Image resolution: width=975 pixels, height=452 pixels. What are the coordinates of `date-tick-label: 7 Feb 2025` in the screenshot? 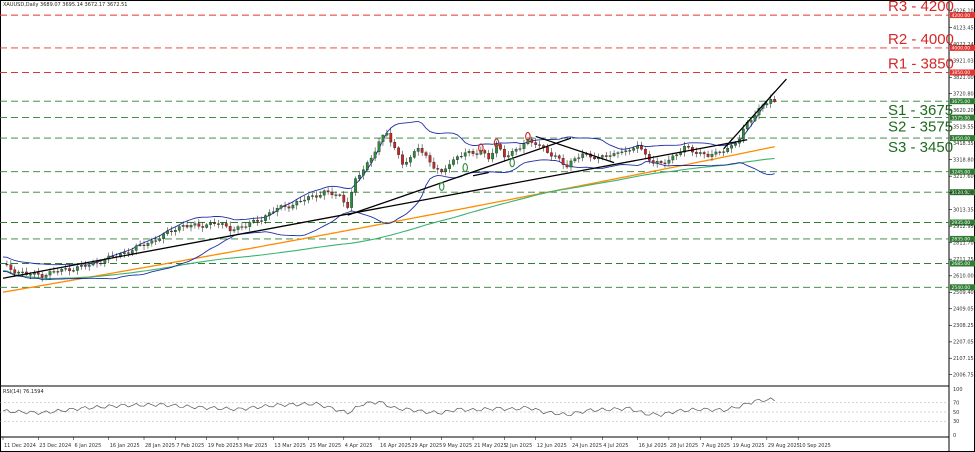 It's located at (190, 446).